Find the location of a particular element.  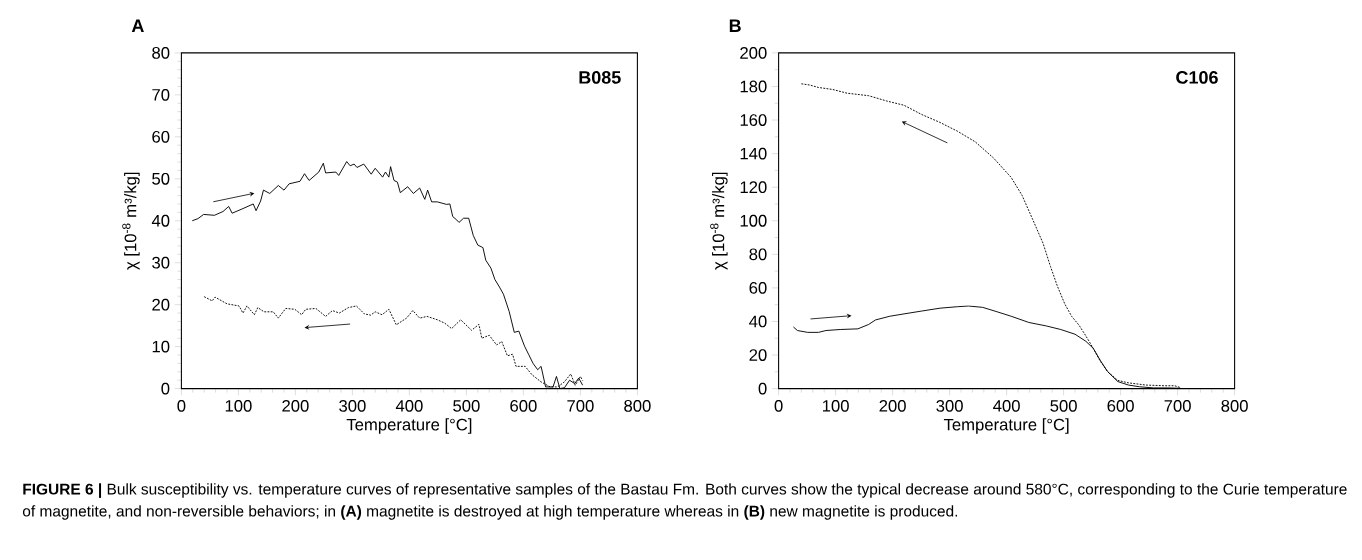

chart-title: A is located at coordinates (137, 25).